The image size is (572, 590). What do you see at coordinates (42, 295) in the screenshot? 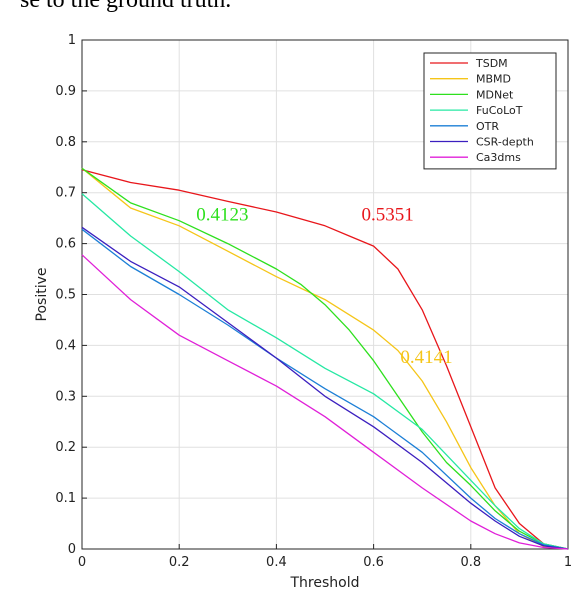
I see `y-axis-label: Positive` at bounding box center [42, 295].